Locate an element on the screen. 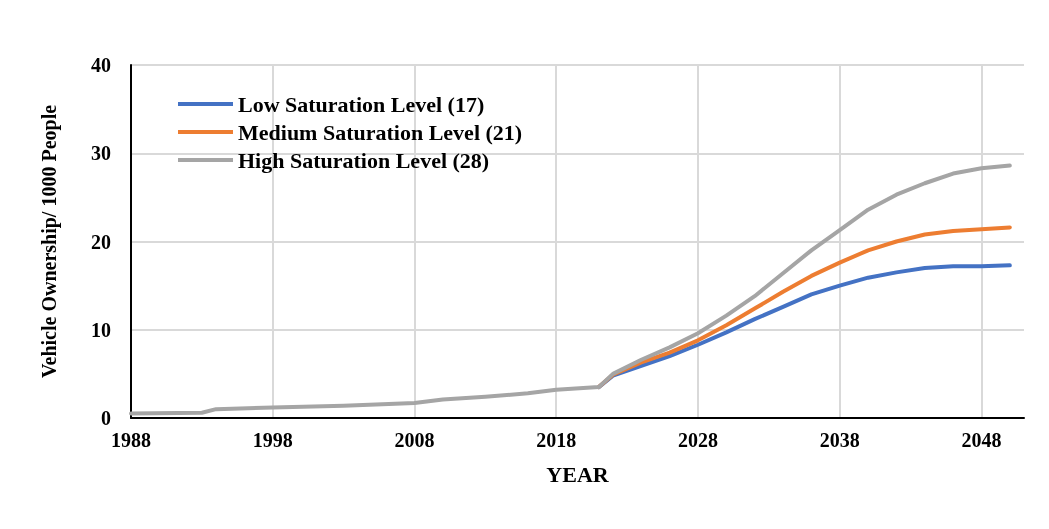 The width and height of the screenshot is (1049, 529). x-tick-label: 2028 is located at coordinates (697, 440).